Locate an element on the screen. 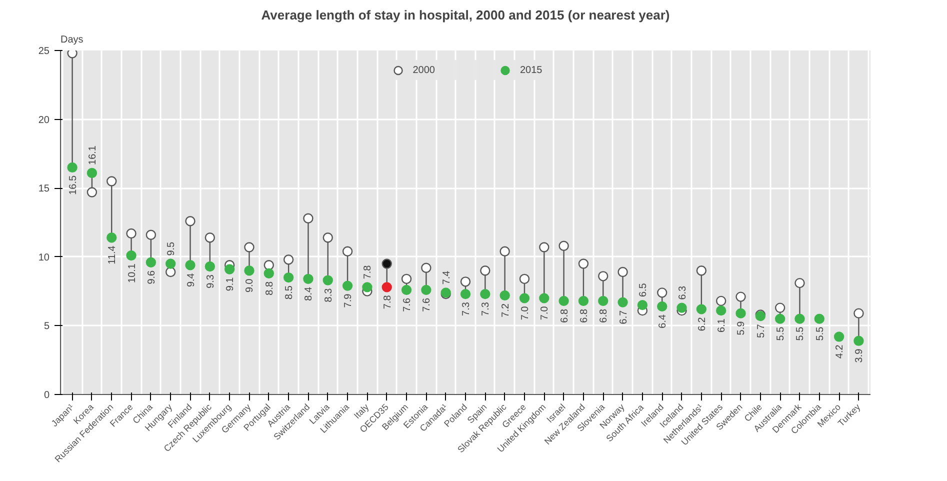 This screenshot has width=947, height=481. data-label: 9.0 is located at coordinates (250, 285).